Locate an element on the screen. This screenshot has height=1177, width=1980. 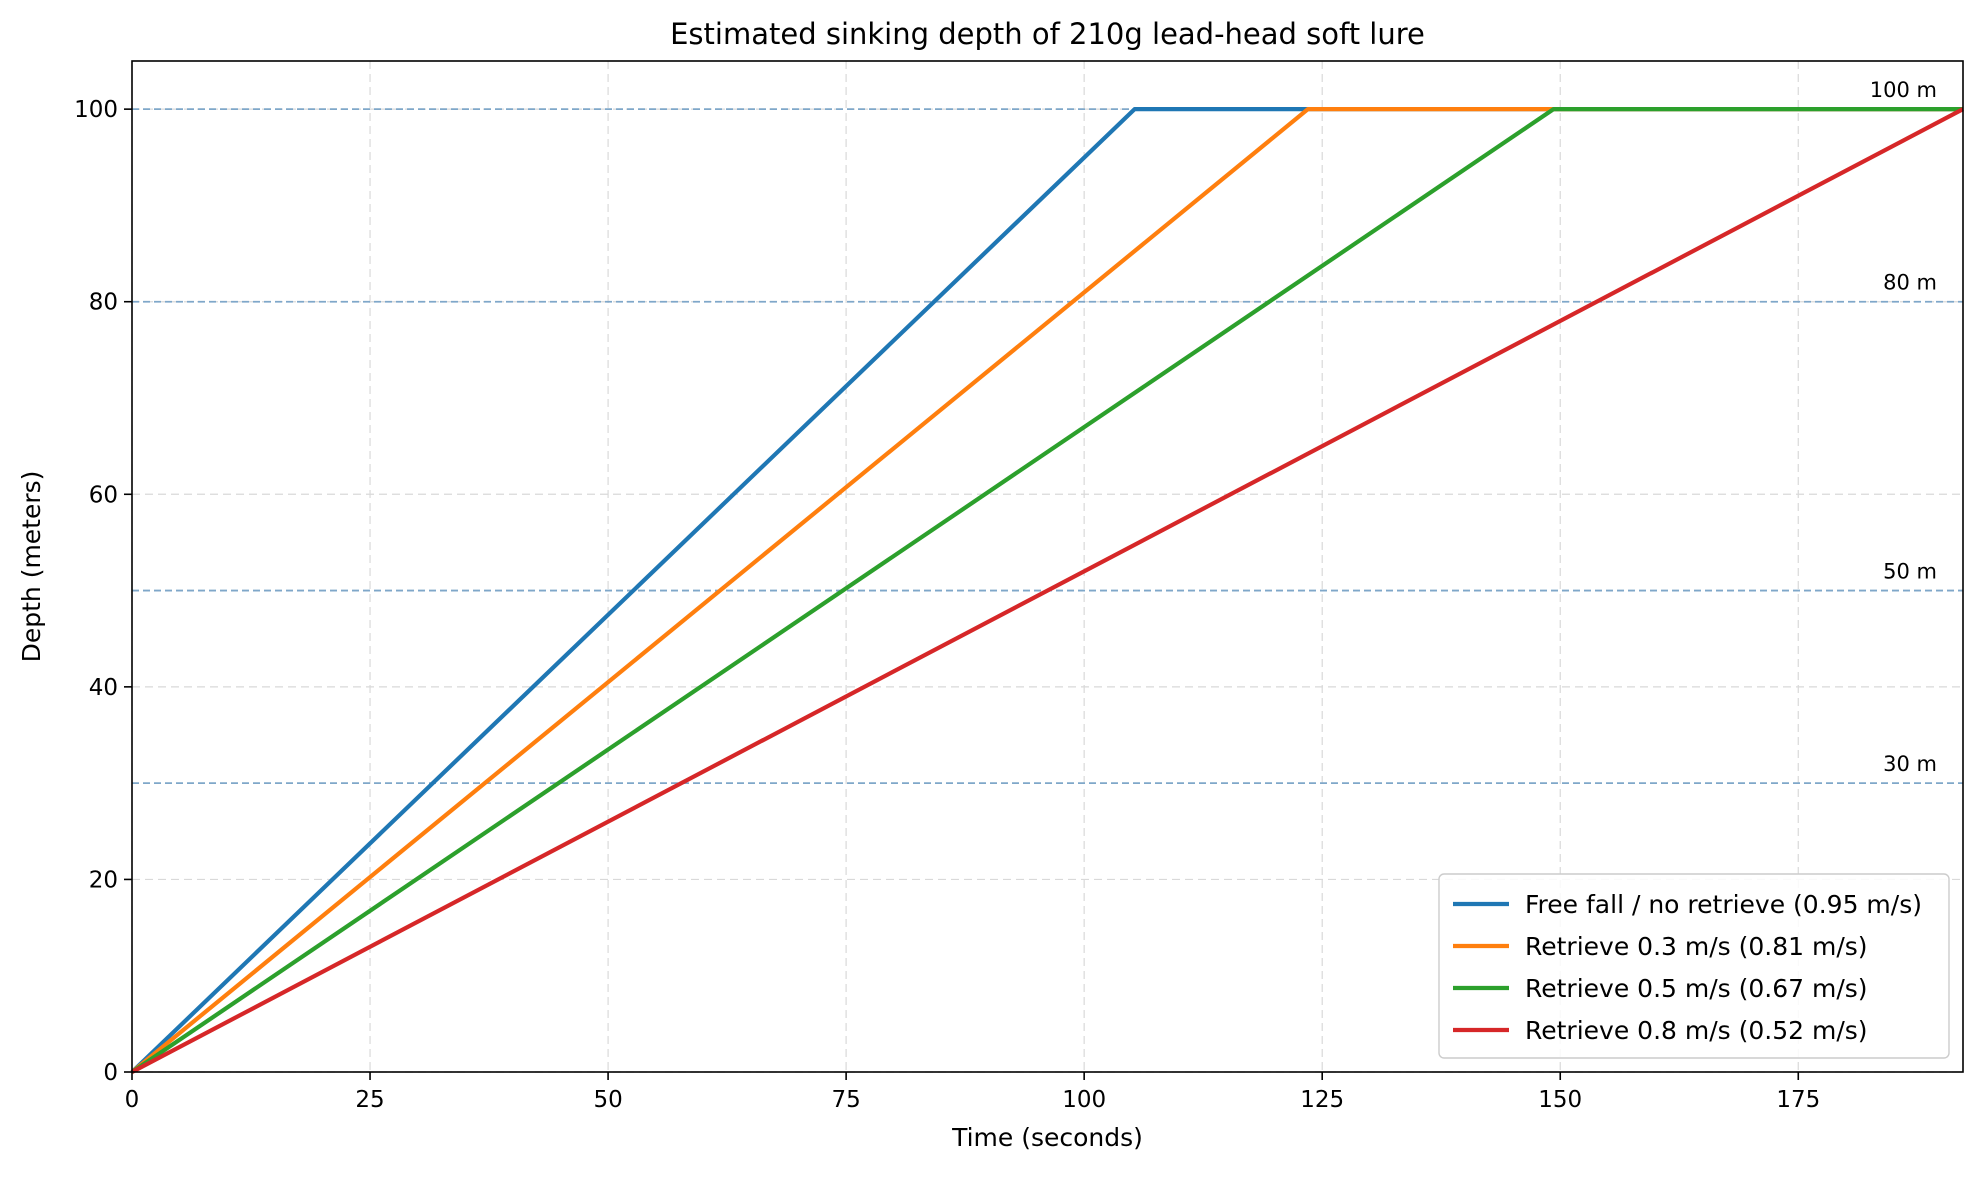
reference-line-label: 30 m is located at coordinates (1910, 764).